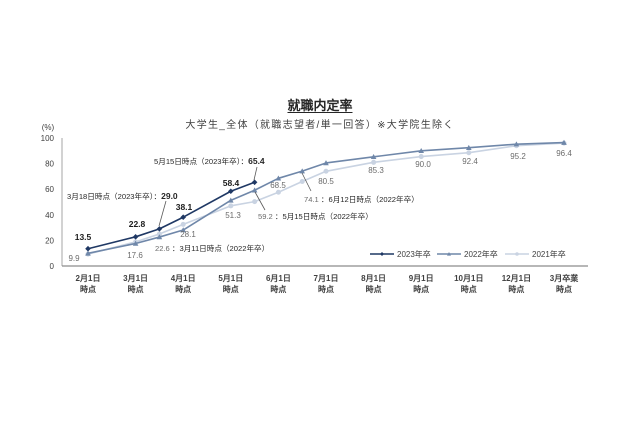 The image size is (640, 426). I want to click on y-tick-label: 0, so click(52, 266).